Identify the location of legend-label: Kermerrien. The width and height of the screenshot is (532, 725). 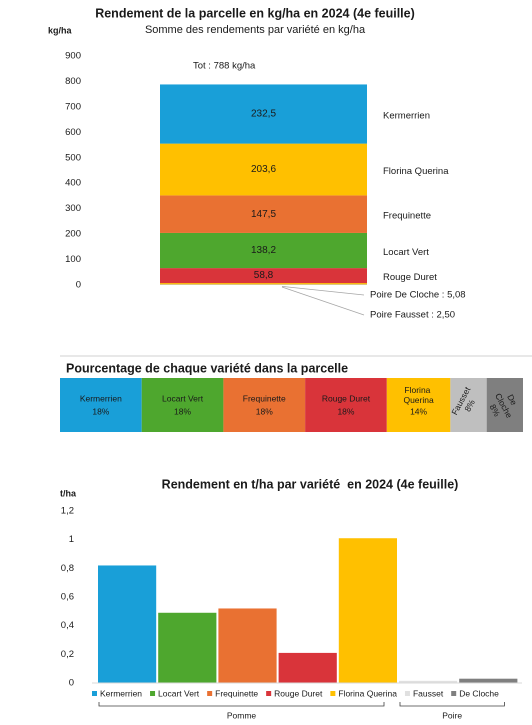
(121, 693).